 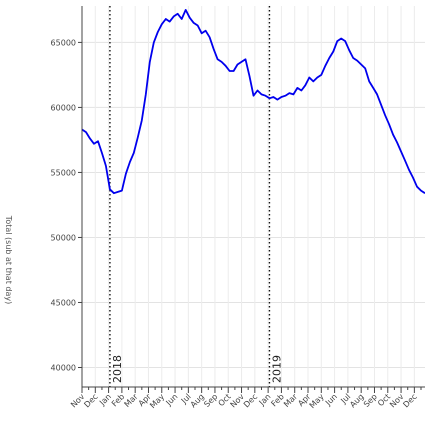 I want to click on y-tick-label: 55000, so click(x=63, y=172).